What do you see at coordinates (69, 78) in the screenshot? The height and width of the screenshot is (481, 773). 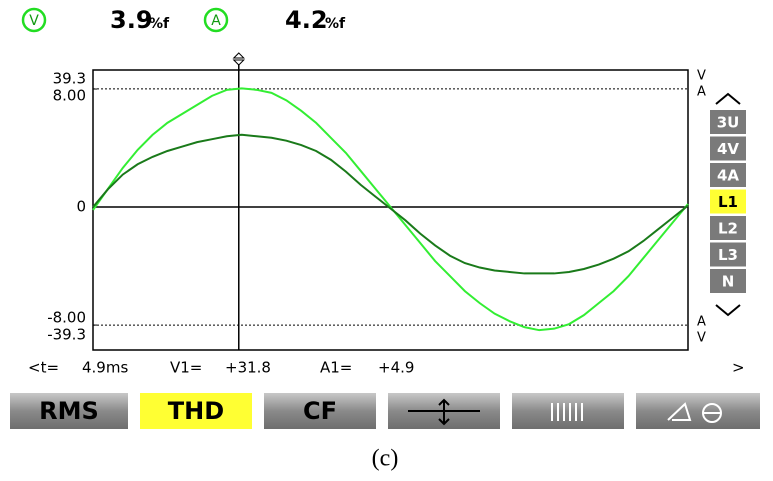 I see `y-tick-label: 39.3` at bounding box center [69, 78].